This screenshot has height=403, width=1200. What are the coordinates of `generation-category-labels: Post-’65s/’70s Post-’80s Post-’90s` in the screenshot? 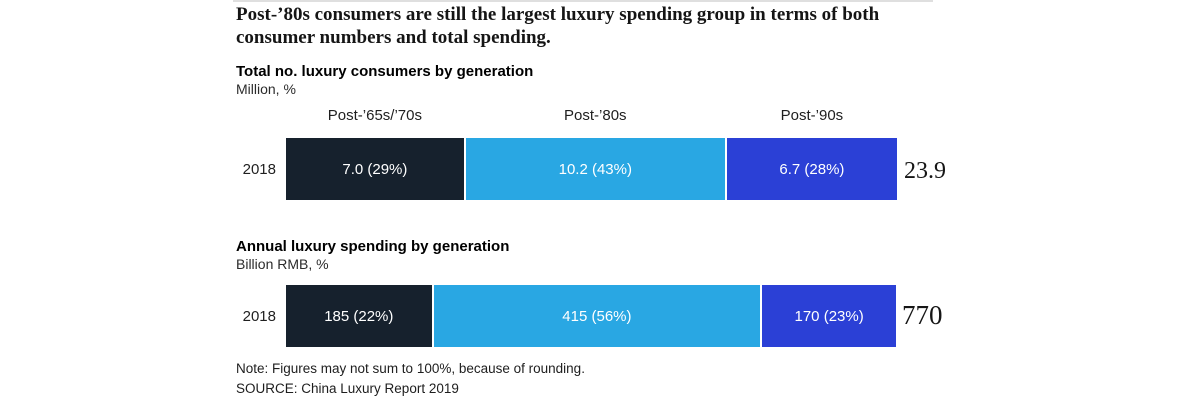 It's located at (591, 115).